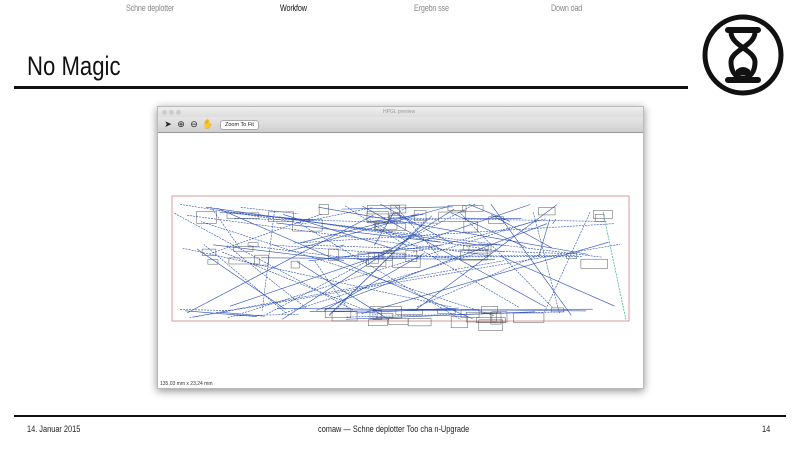 The image size is (800, 450). Describe the element at coordinates (400, 125) in the screenshot. I see `toolbar: ➤ ⊕ ⊖ ✋ Zoom To Fit` at that location.